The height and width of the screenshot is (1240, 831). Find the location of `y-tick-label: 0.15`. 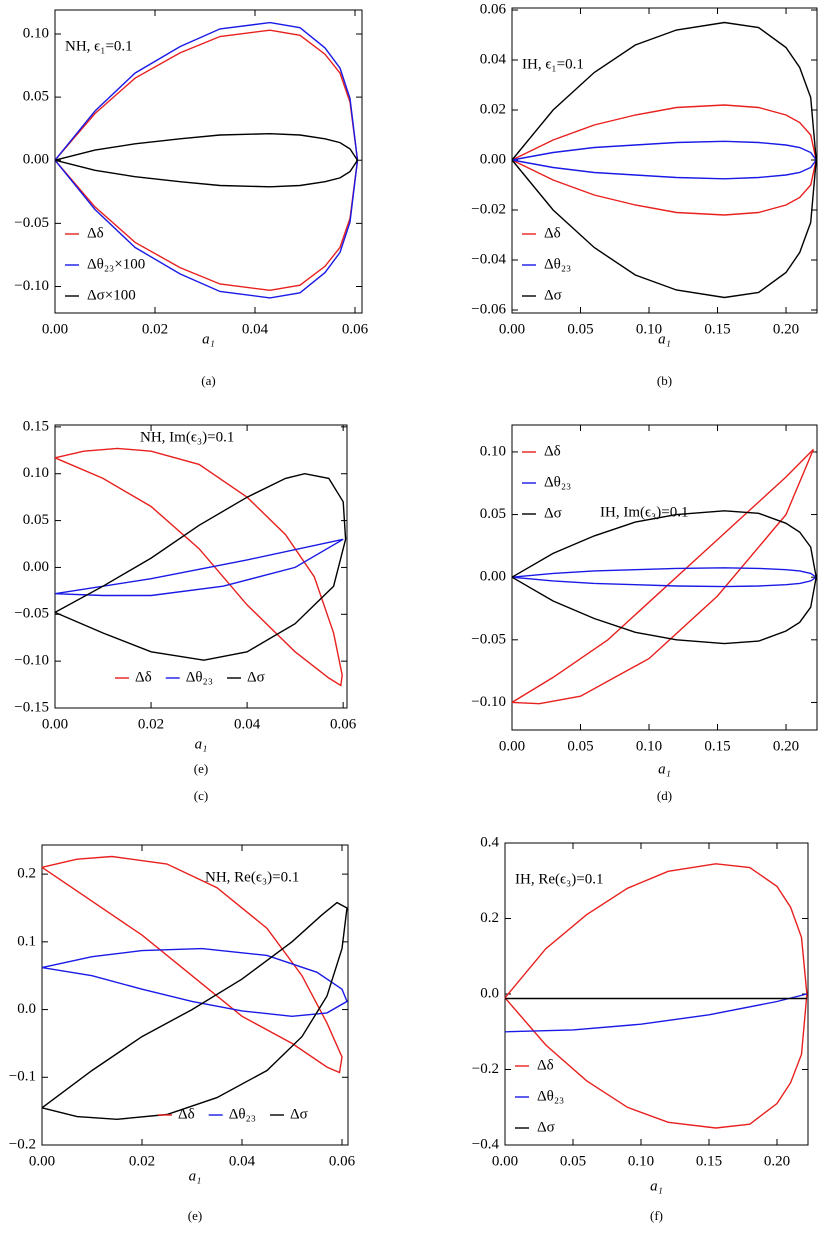

y-tick-label: 0.15 is located at coordinates (36, 426).